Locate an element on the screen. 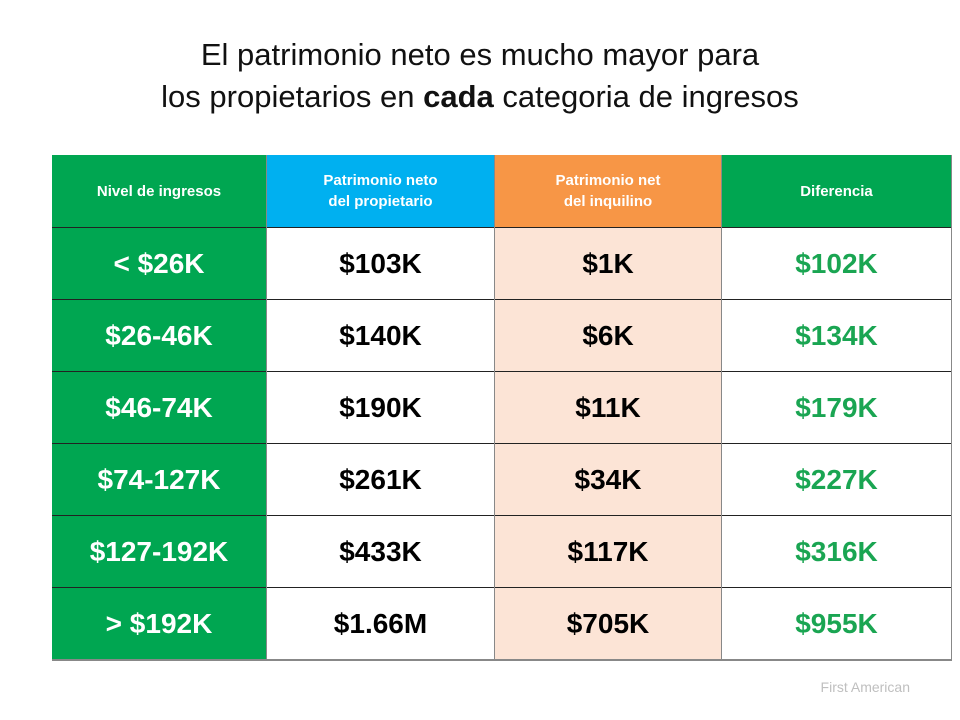 The width and height of the screenshot is (960, 720). title-line-1: El patrimonio neto es mucho mayor para is located at coordinates (480, 54).